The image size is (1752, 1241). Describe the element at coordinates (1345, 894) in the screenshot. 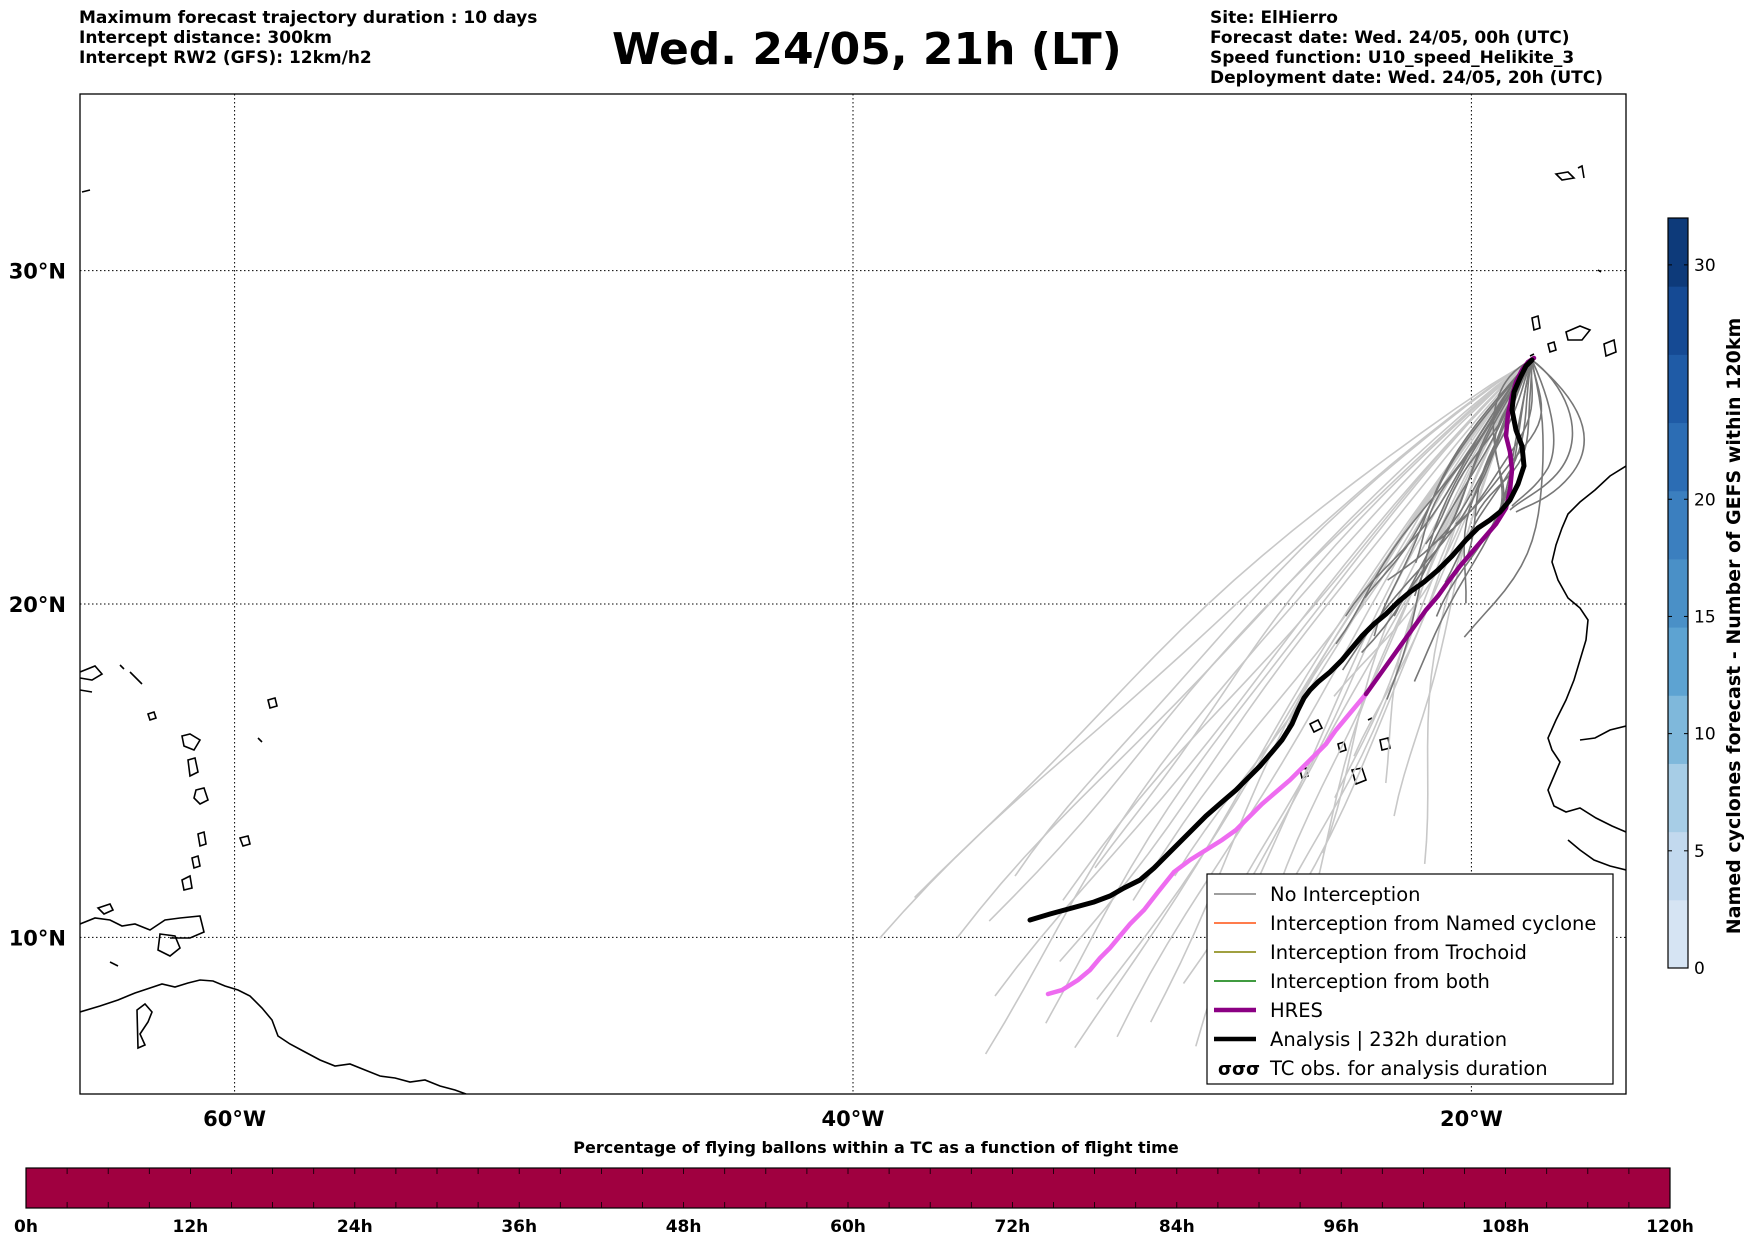

I see `legend-label: No Interception` at that location.